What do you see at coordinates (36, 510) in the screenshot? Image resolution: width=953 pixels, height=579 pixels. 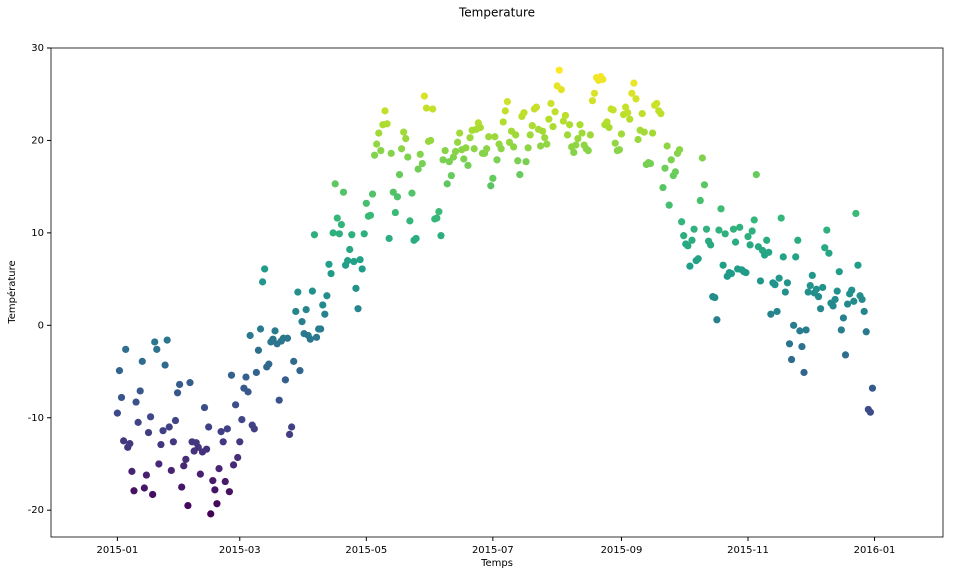 I see `y-tick-label: -20` at bounding box center [36, 510].